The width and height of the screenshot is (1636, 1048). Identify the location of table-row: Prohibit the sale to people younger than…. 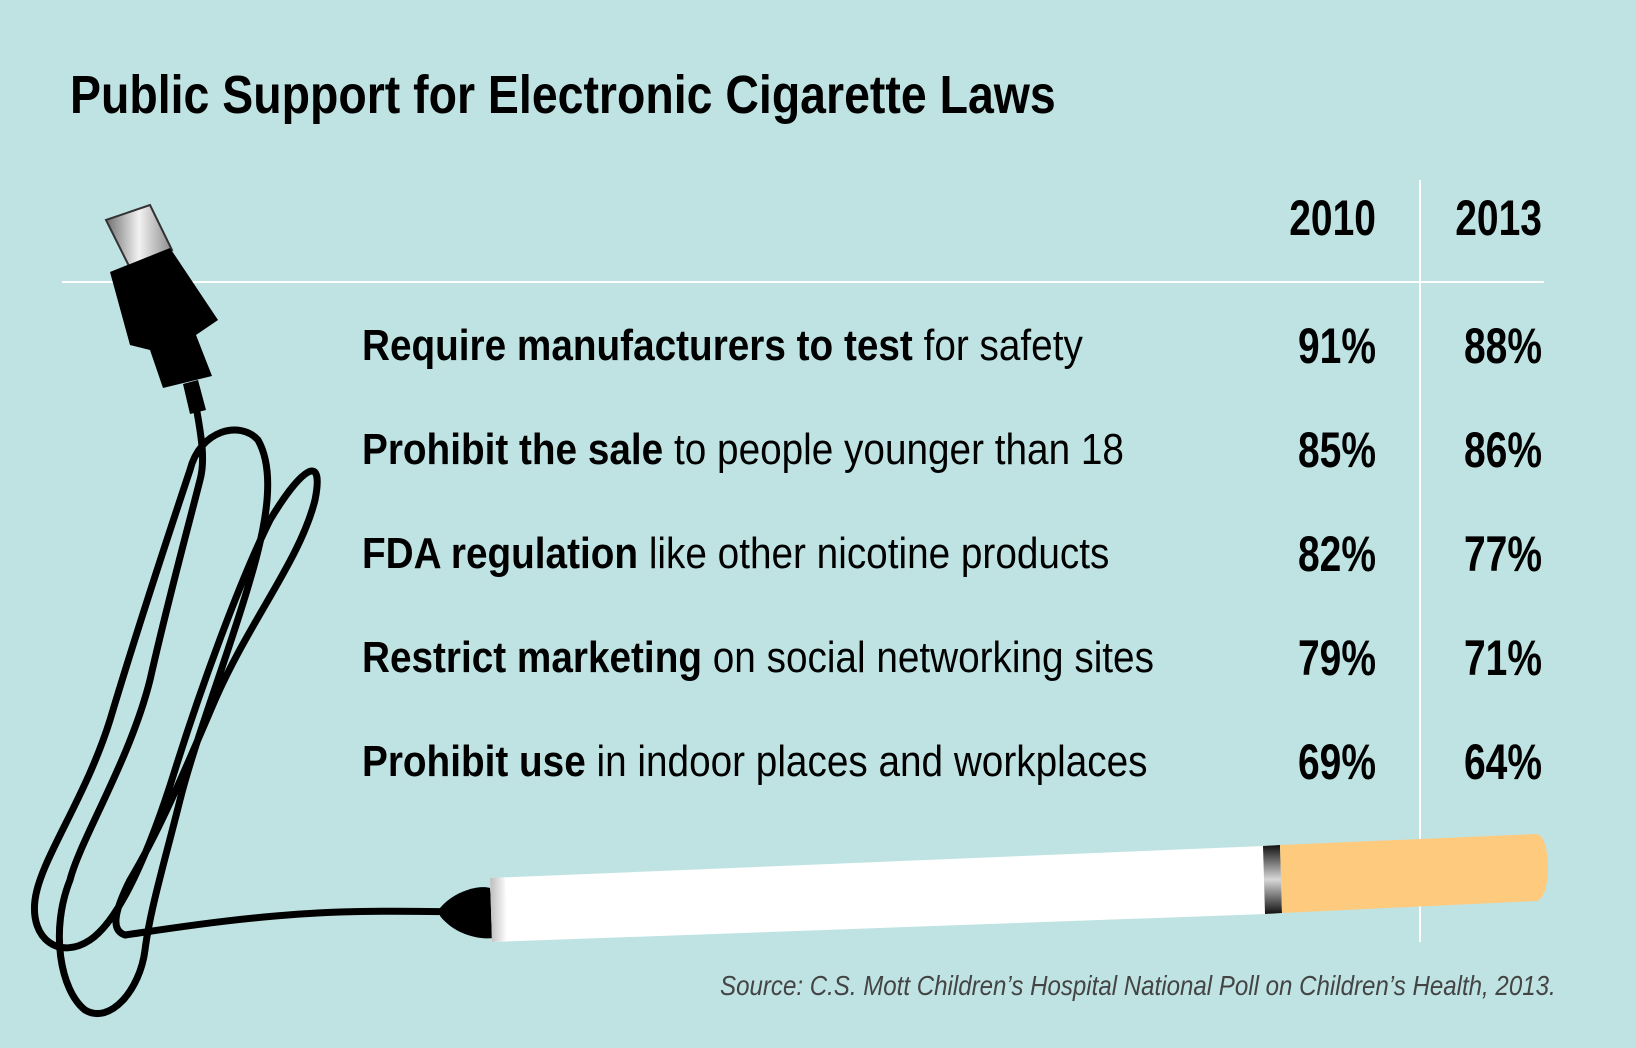
(818, 450).